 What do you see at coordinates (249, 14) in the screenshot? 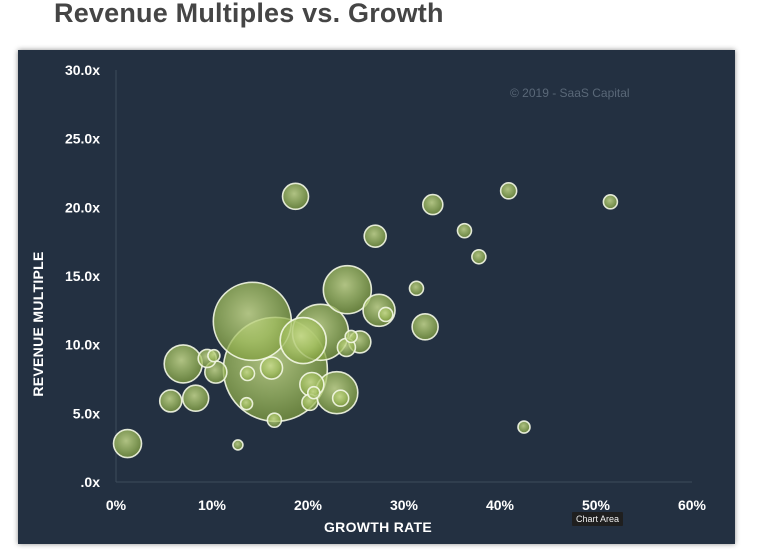
I see `page-title: Revenue Multiples vs. Growth` at bounding box center [249, 14].